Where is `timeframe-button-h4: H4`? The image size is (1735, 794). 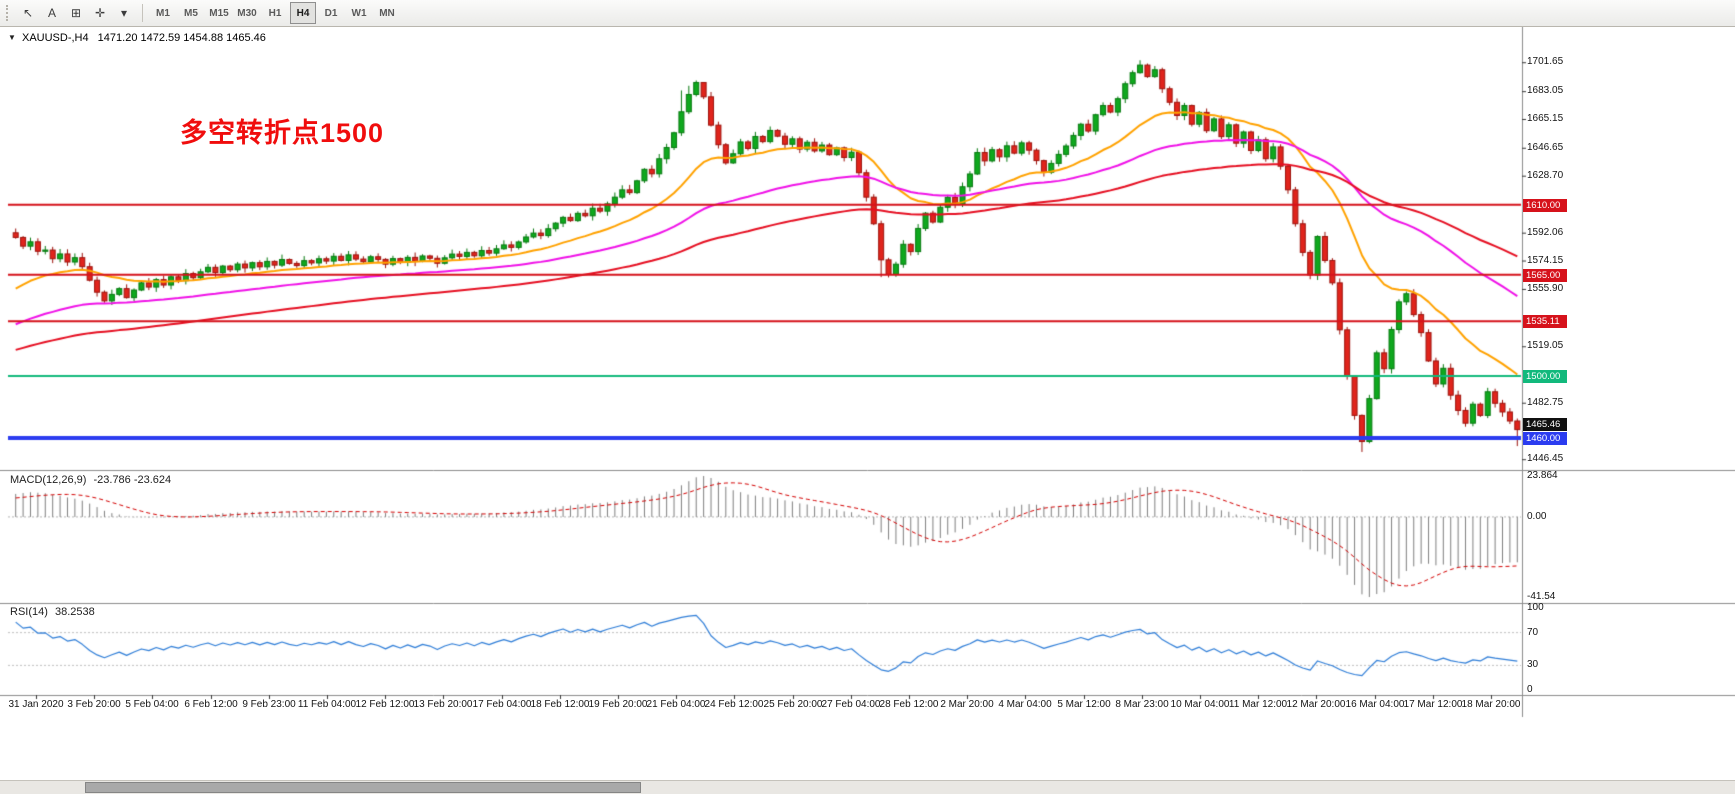
timeframe-button-h4: H4 is located at coordinates (303, 13).